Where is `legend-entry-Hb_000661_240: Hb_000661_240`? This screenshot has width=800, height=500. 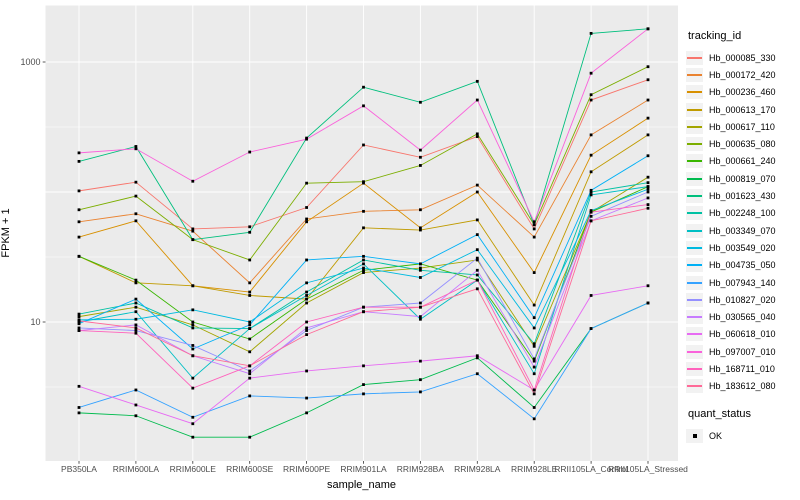 legend-entry-Hb_000661_240: Hb_000661_240 is located at coordinates (742, 161).